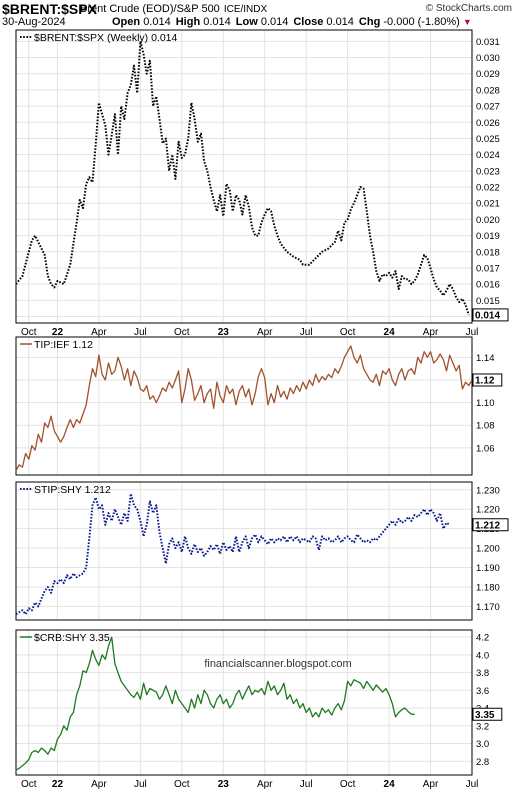 Image resolution: width=520 pixels, height=795 pixels. What do you see at coordinates (482, 726) in the screenshot?
I see `y-tick-label: 3.2` at bounding box center [482, 726].